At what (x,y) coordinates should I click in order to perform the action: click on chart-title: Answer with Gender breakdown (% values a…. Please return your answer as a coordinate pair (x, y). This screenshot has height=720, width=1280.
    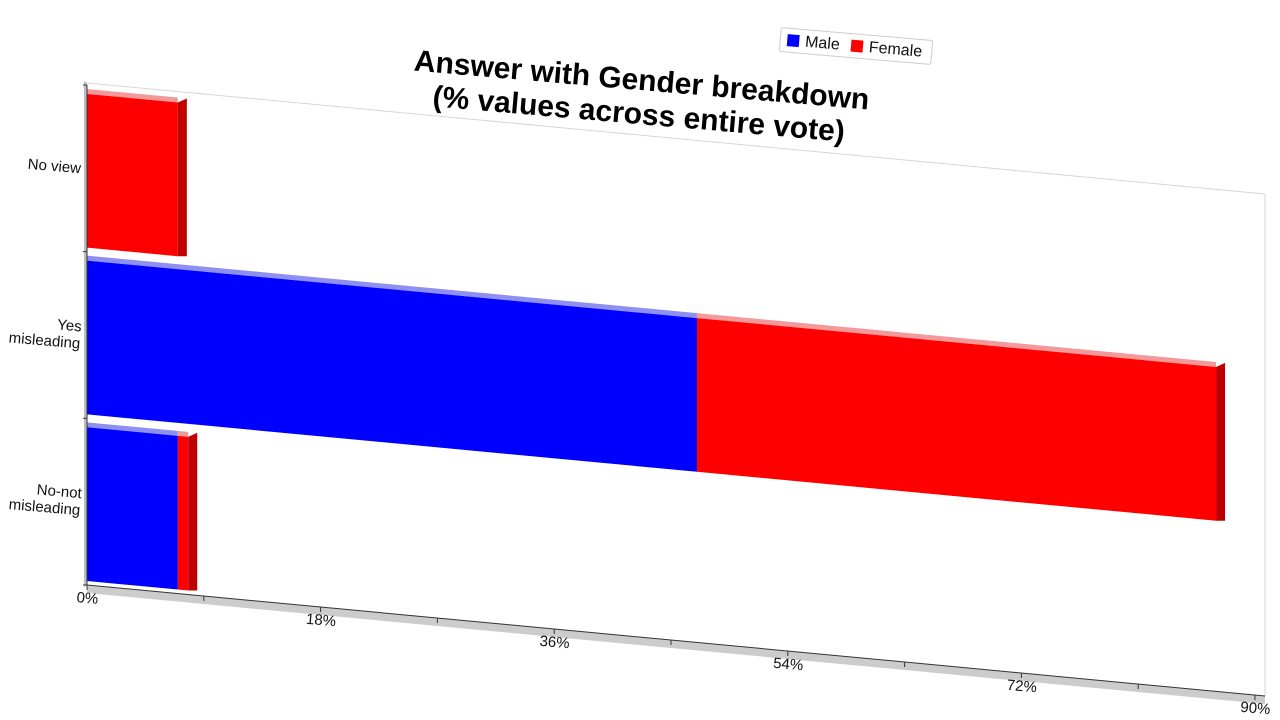
    Looking at the image, I should click on (642, 97).